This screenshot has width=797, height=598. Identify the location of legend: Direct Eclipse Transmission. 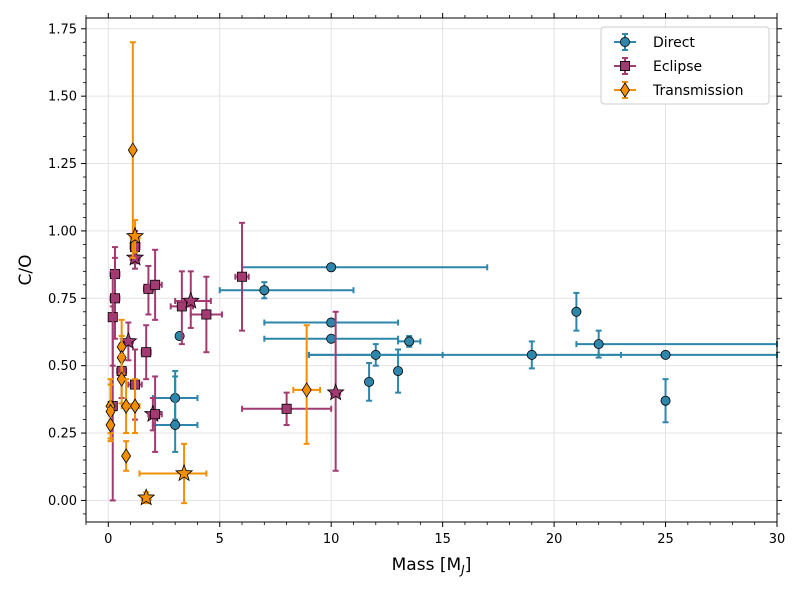
(685, 65).